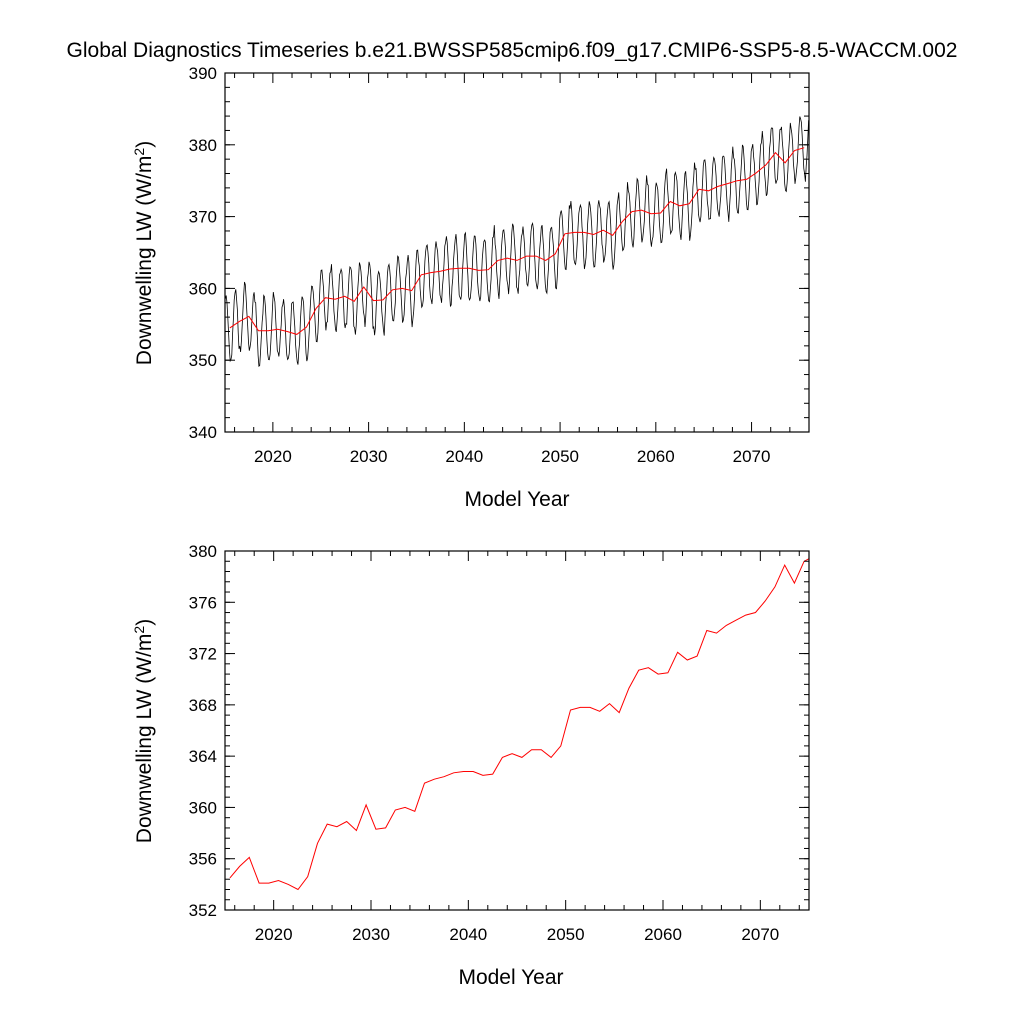 This screenshot has height=1024, width=1024. I want to click on bottom-xtick-label: 2040, so click(468, 934).